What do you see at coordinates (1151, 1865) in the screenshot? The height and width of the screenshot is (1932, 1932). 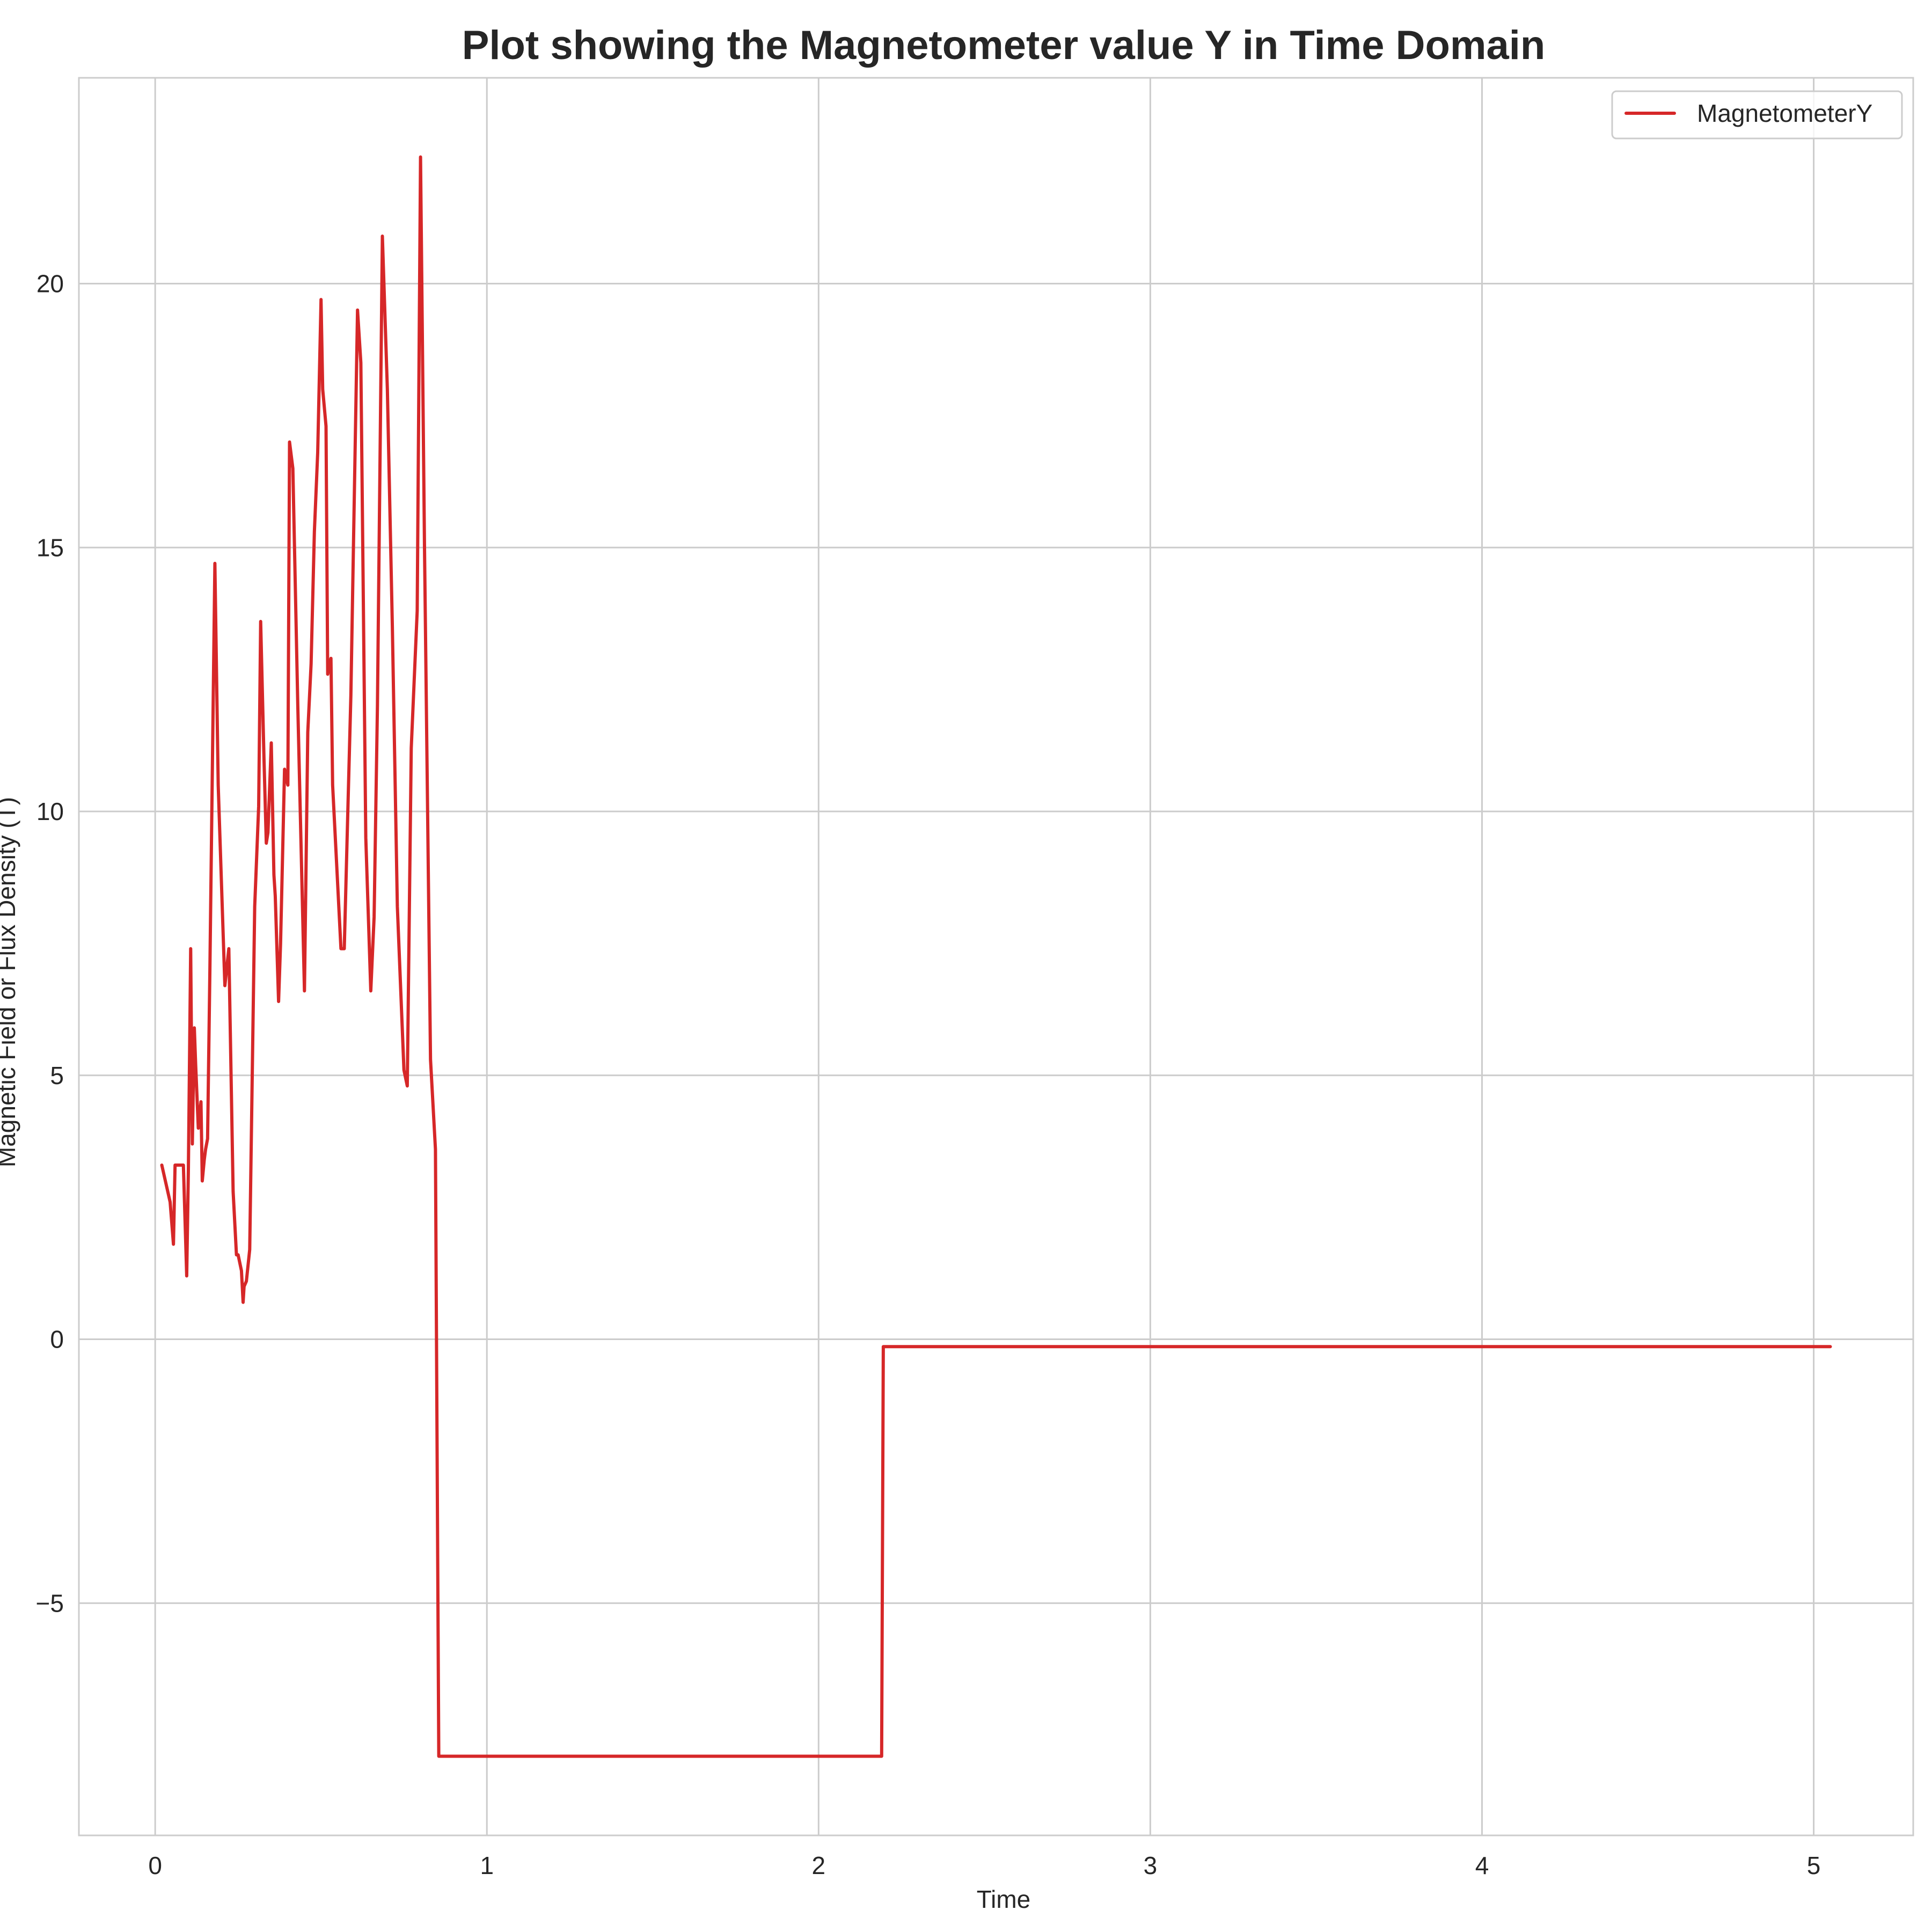 I see `x-tick-label: 3` at bounding box center [1151, 1865].